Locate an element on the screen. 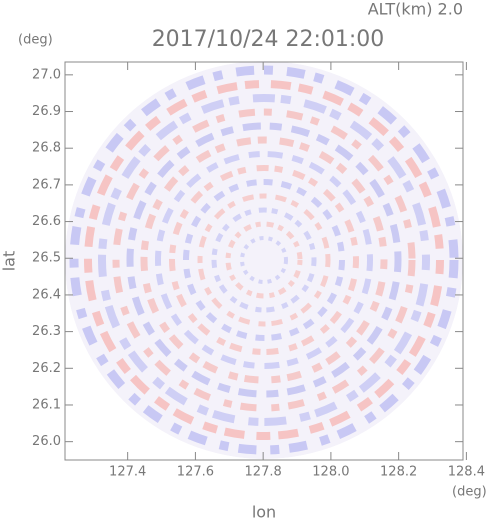 This screenshot has height=525, width=491. y-unit: (deg) is located at coordinates (35, 40).